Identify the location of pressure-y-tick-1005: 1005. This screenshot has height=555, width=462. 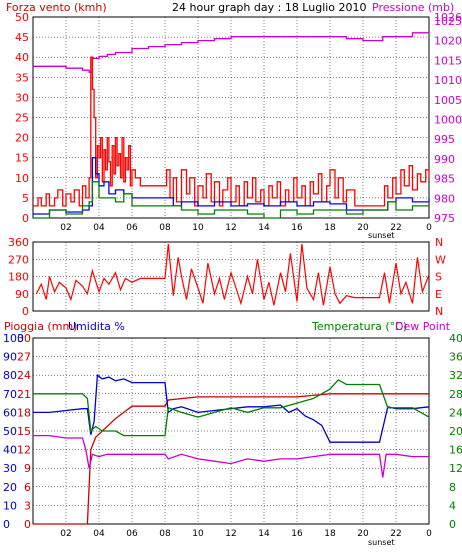
(448, 100).